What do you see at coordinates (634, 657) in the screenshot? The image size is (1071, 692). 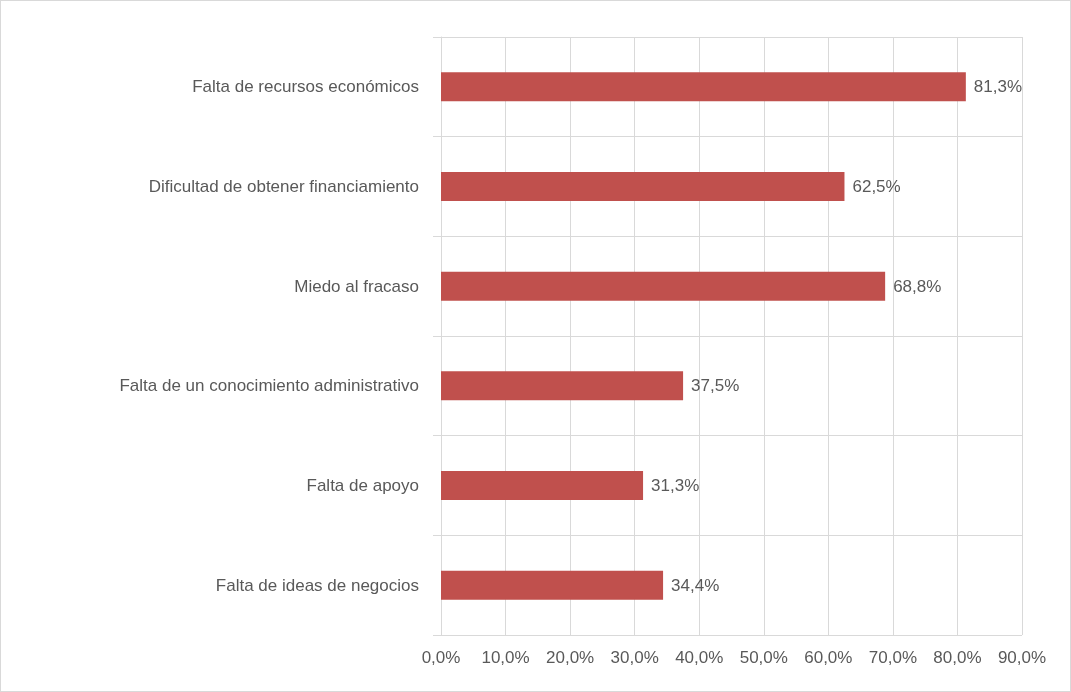 I see `x-tick-label: 30,0%` at bounding box center [634, 657].